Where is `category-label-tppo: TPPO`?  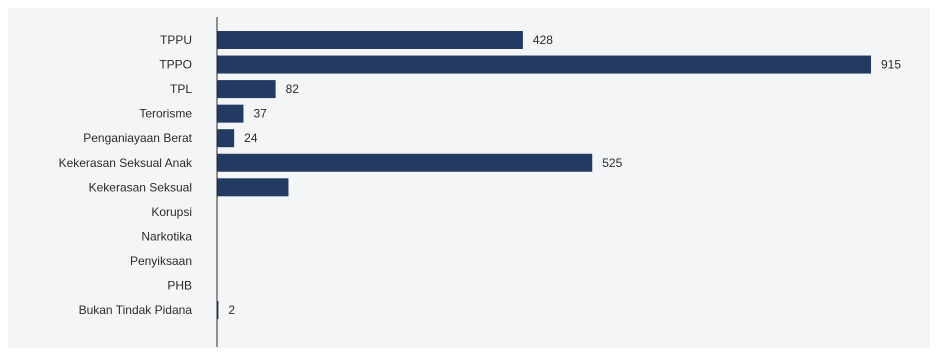
category-label-tppo: TPPO is located at coordinates (175, 65).